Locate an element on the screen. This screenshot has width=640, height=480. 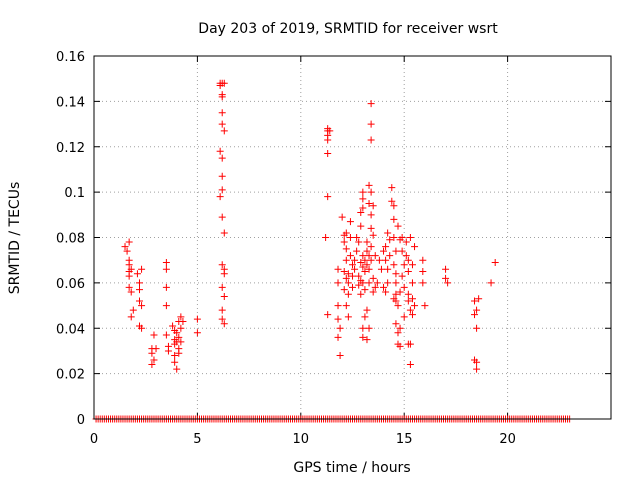
y-tick-label: 0.08 is located at coordinates (70, 239).